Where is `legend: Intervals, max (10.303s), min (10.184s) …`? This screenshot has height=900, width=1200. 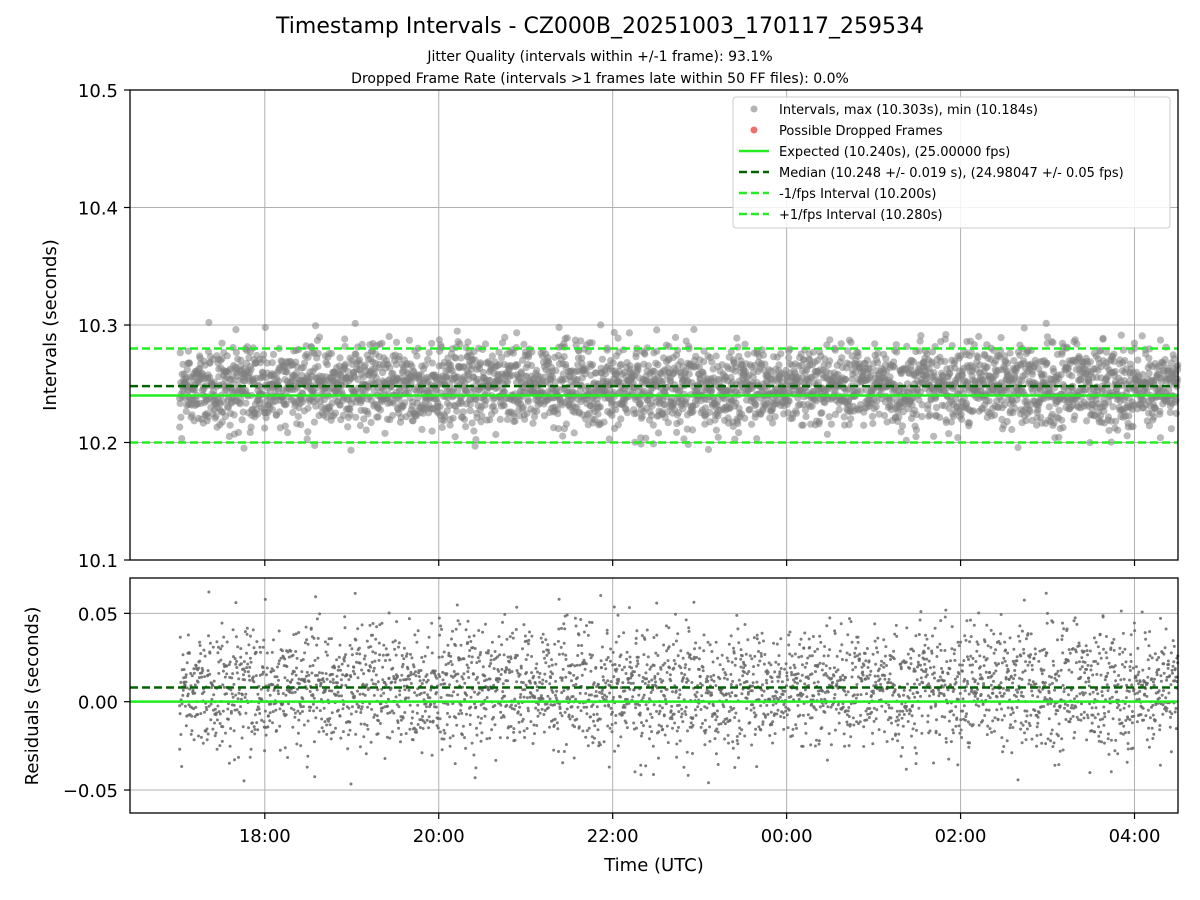 legend: Intervals, max (10.303s), min (10.184s) … is located at coordinates (951, 162).